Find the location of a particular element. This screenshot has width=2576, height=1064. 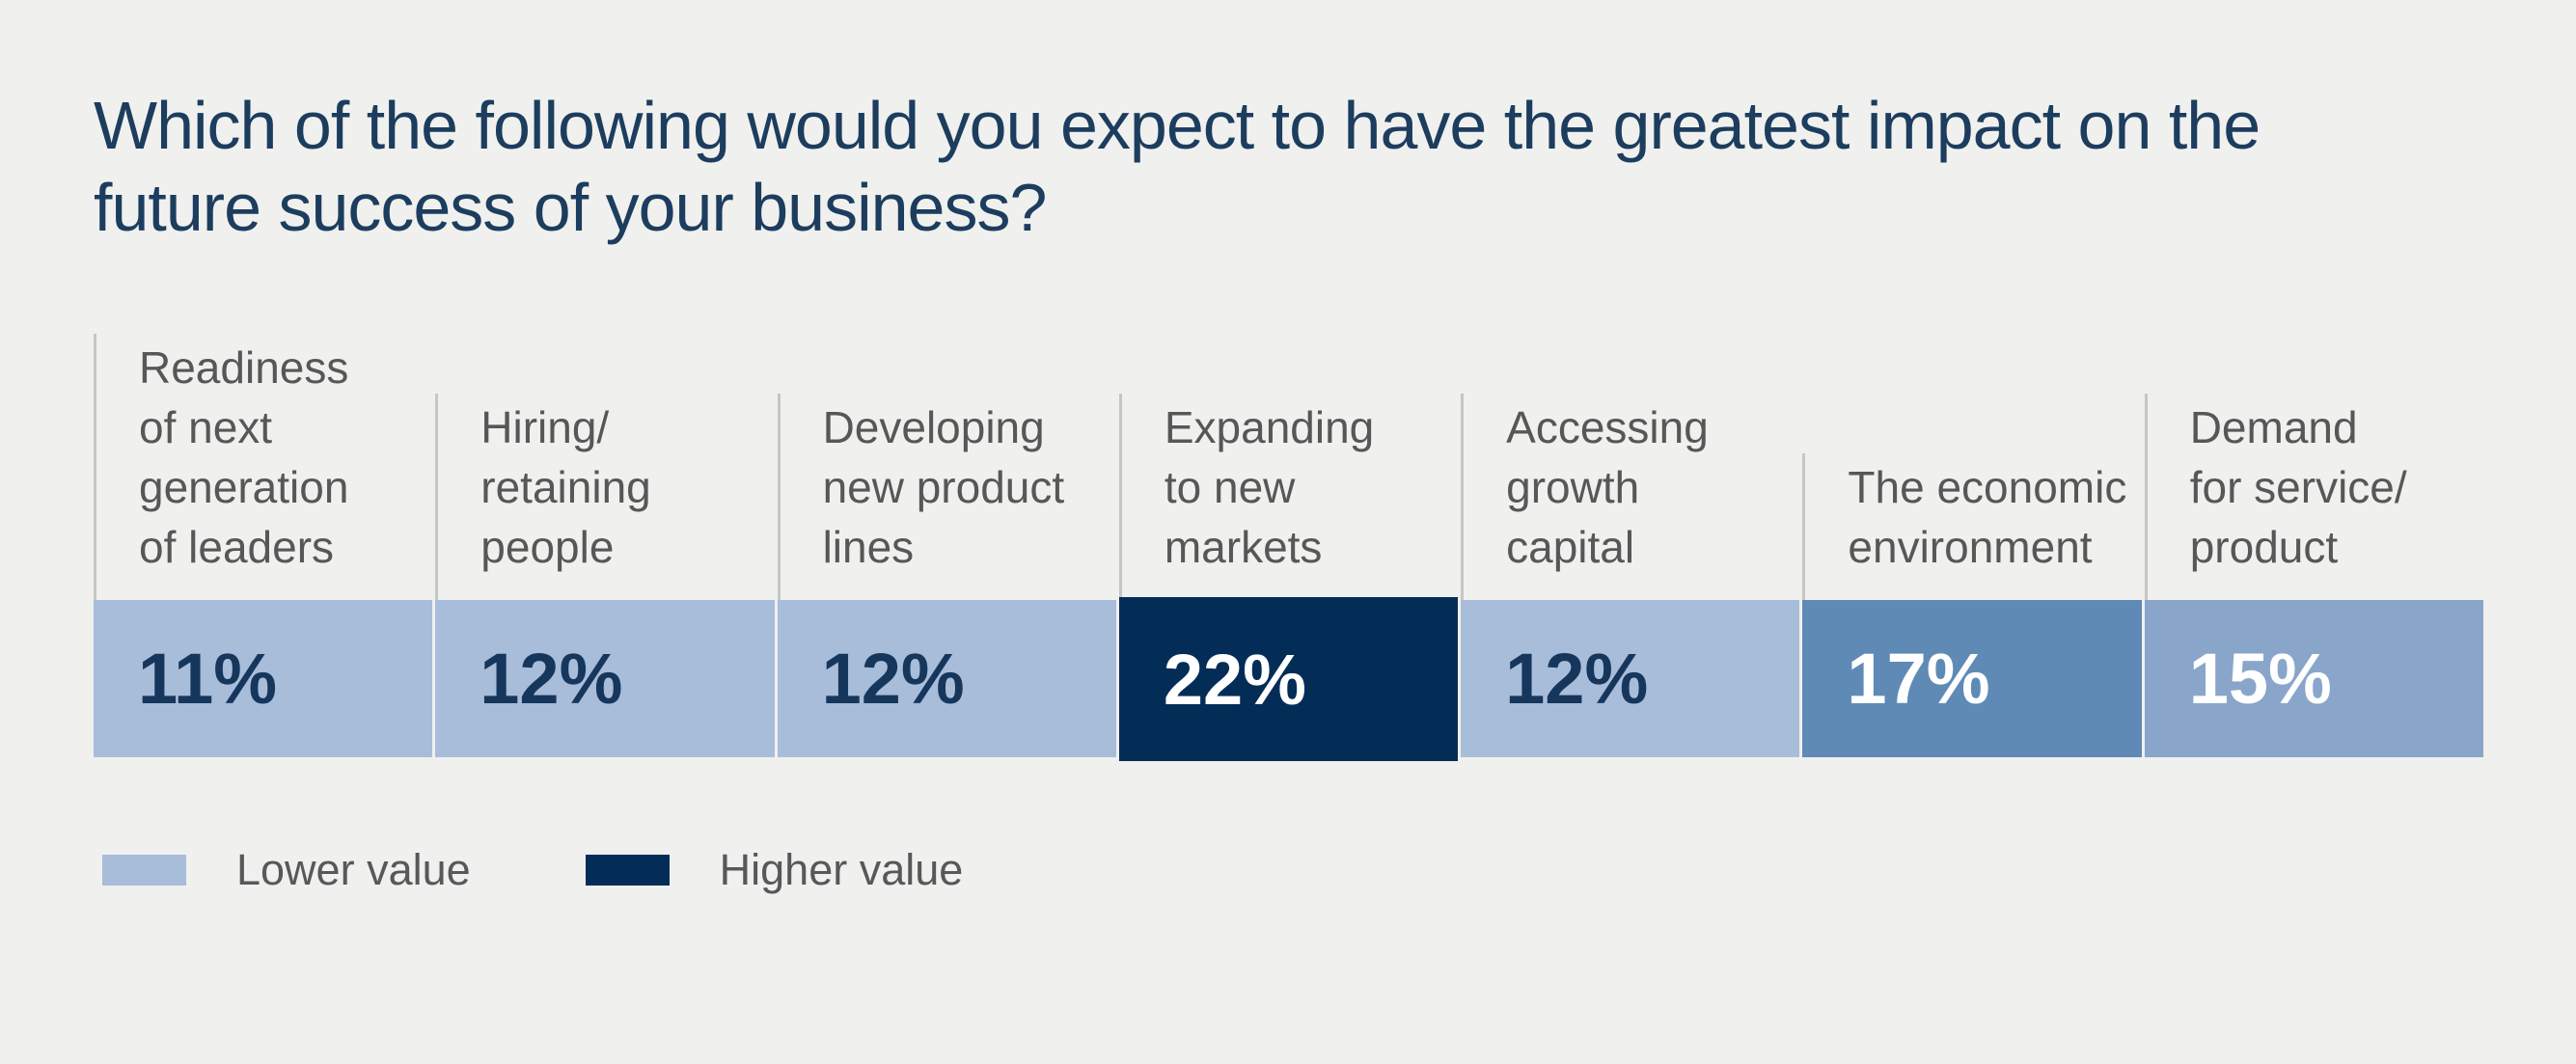

category-label-cell: Hiring/ retaining people is located at coordinates (604, 469).